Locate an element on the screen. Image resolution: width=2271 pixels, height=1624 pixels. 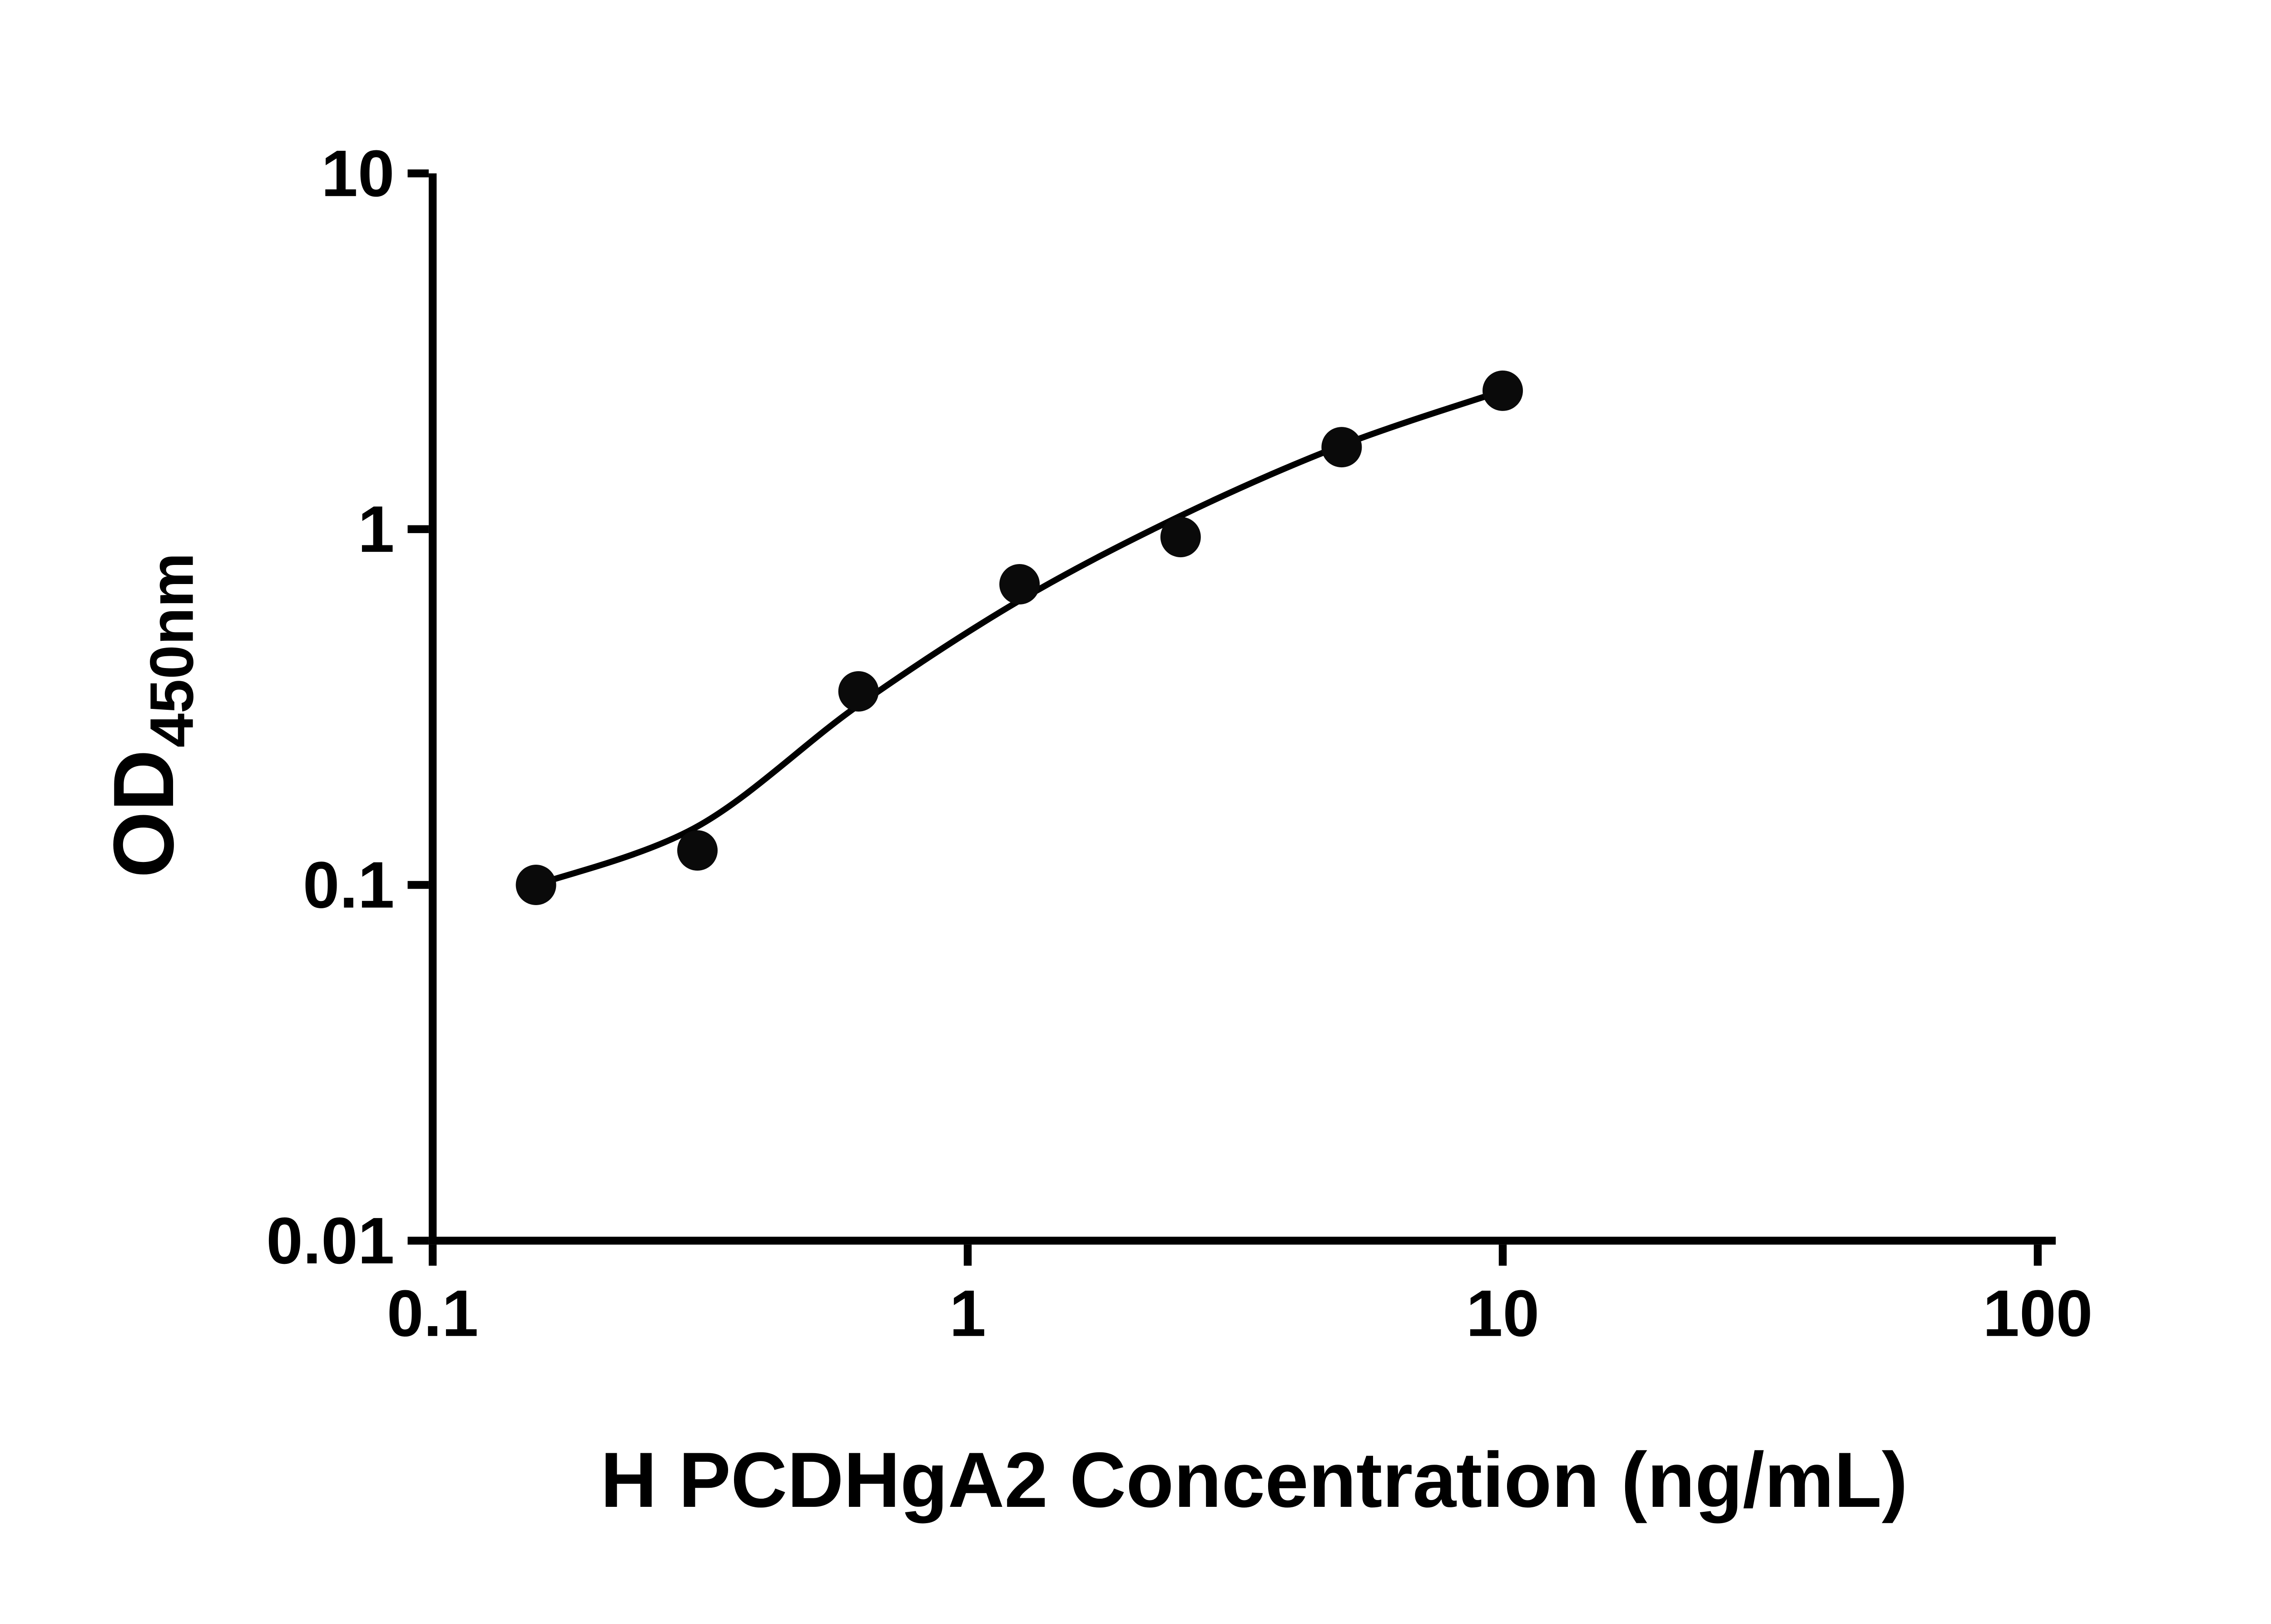
y-tick-label: 1 is located at coordinates (376, 529).